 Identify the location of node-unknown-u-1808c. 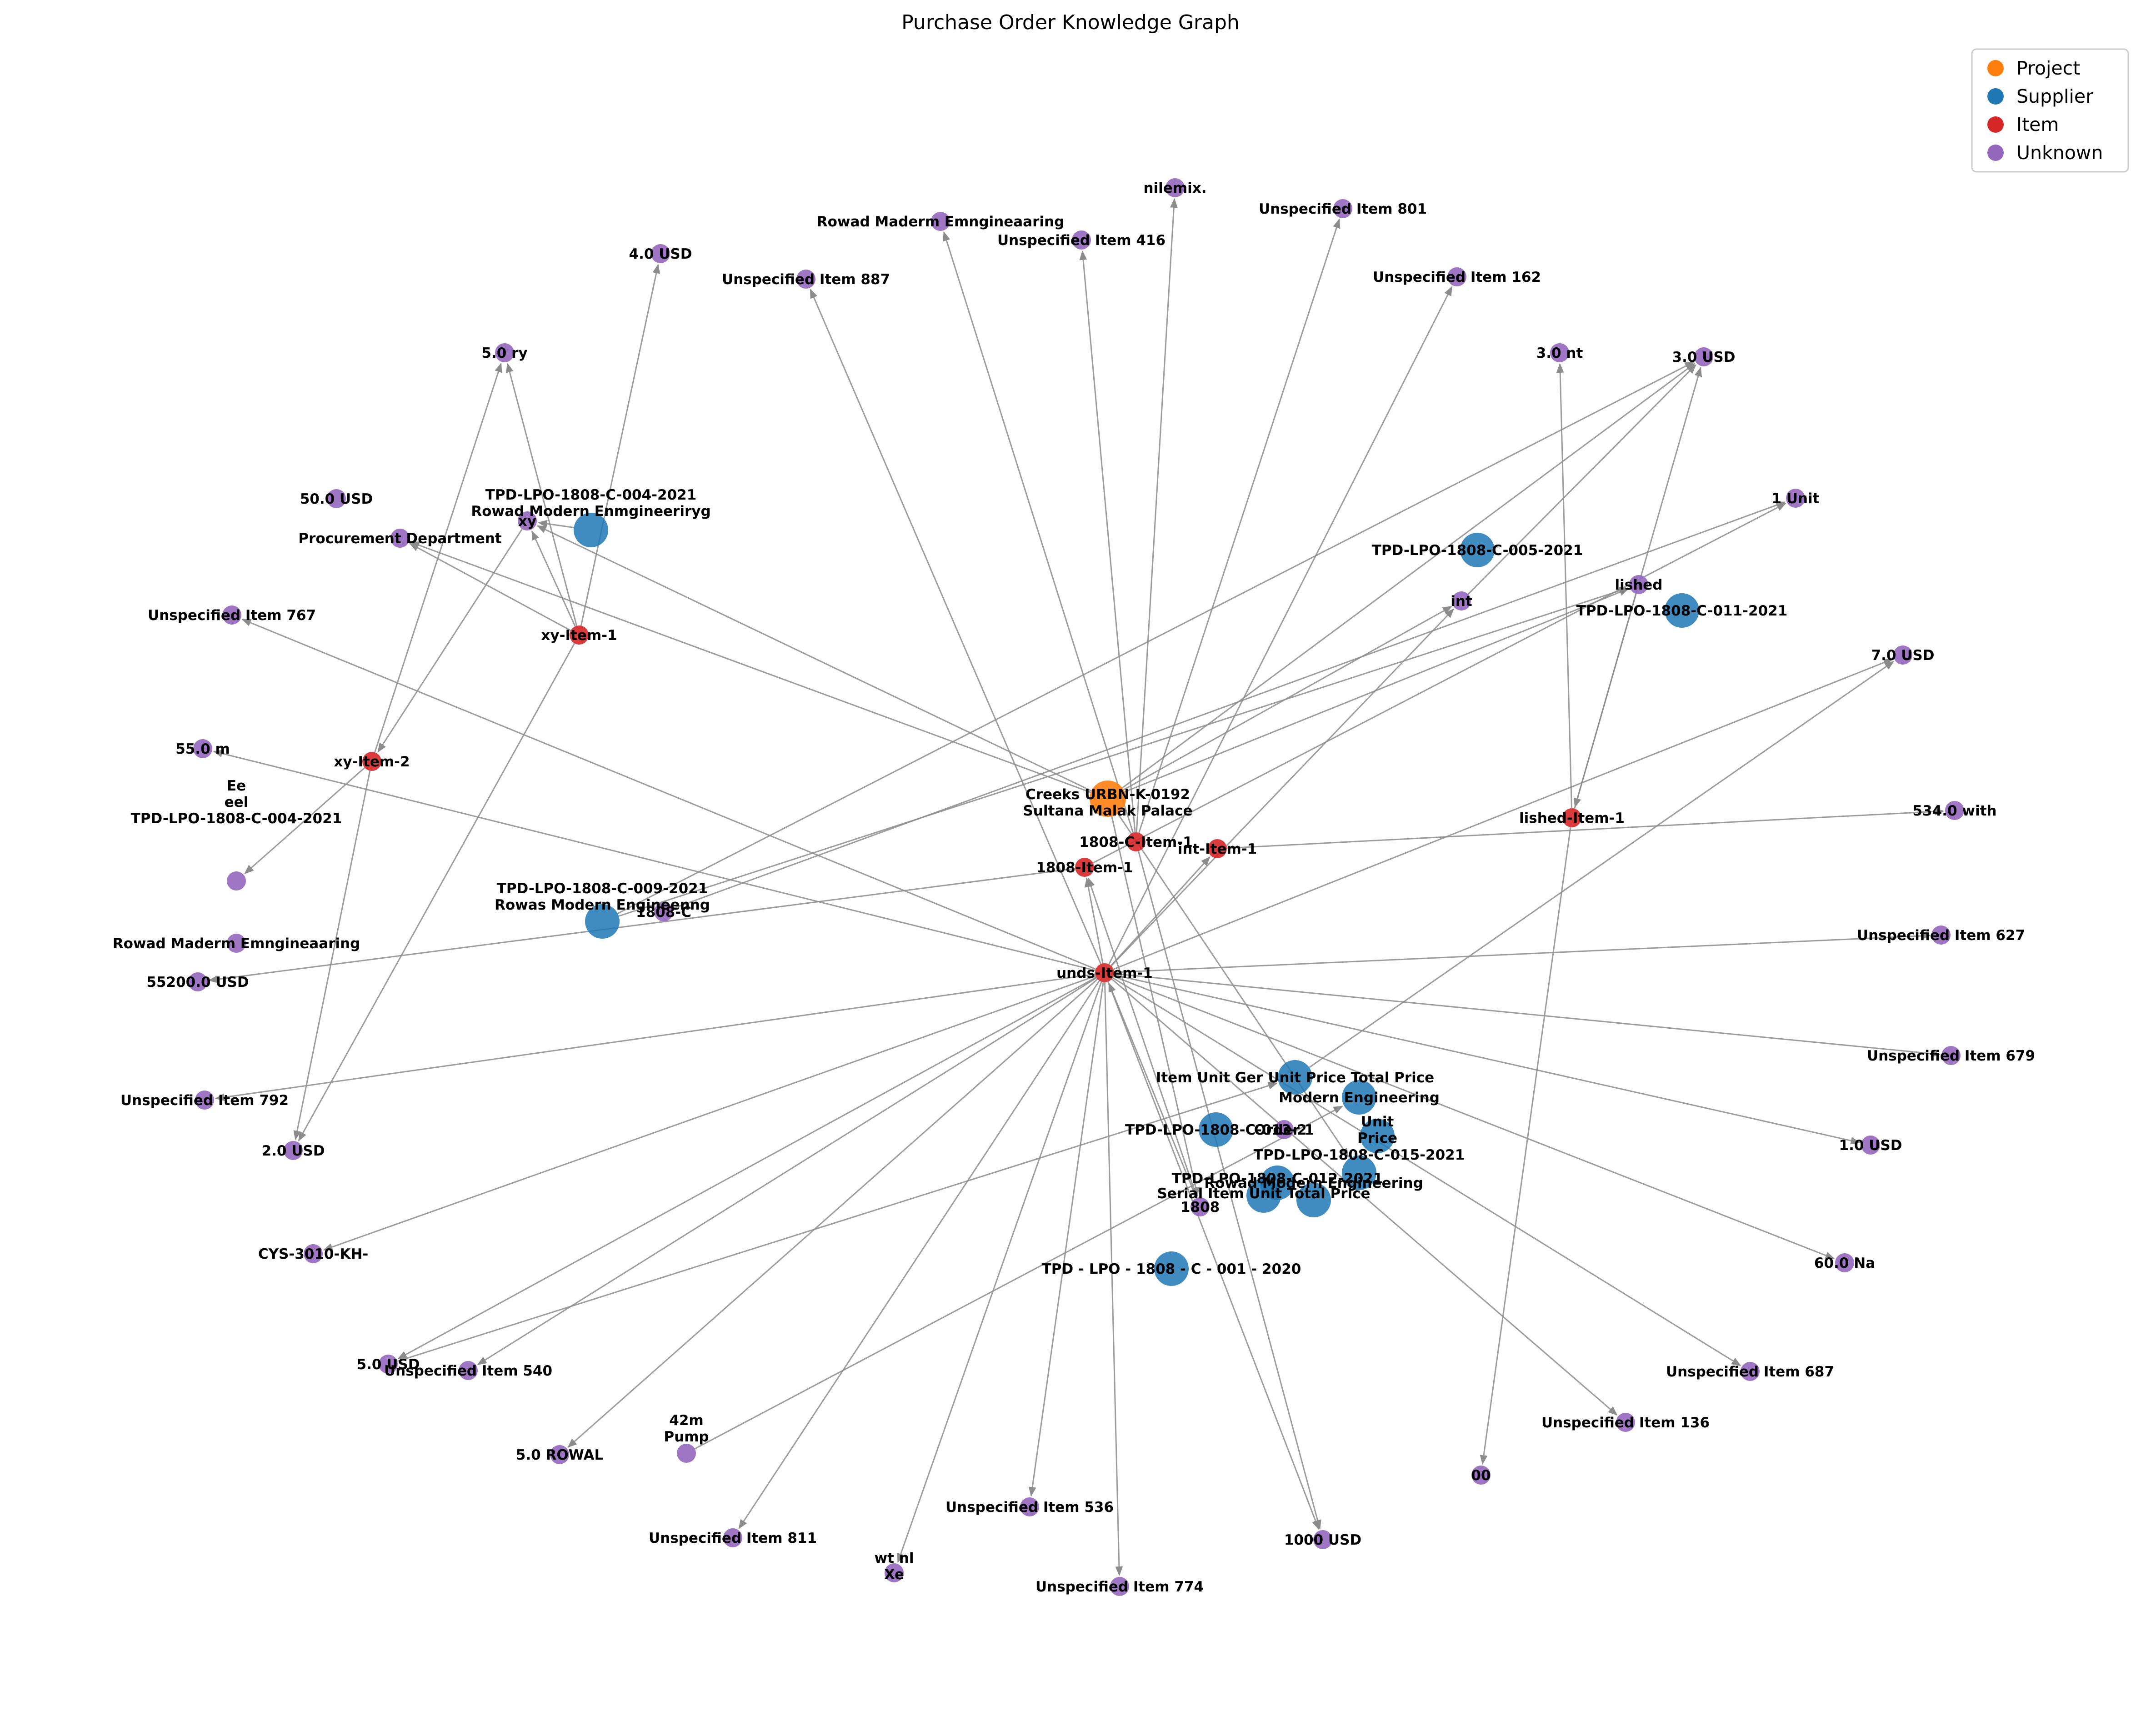
(663, 911).